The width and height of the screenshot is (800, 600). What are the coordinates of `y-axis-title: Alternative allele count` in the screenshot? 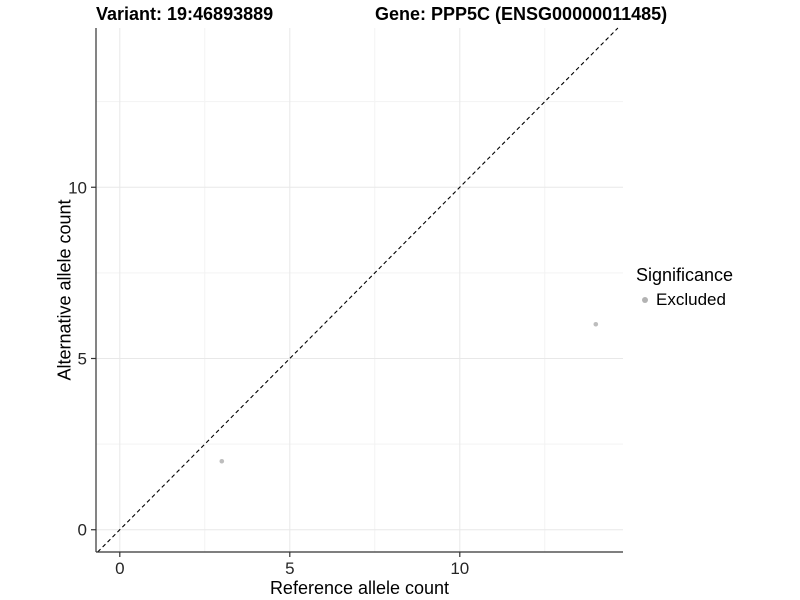 It's located at (64, 290).